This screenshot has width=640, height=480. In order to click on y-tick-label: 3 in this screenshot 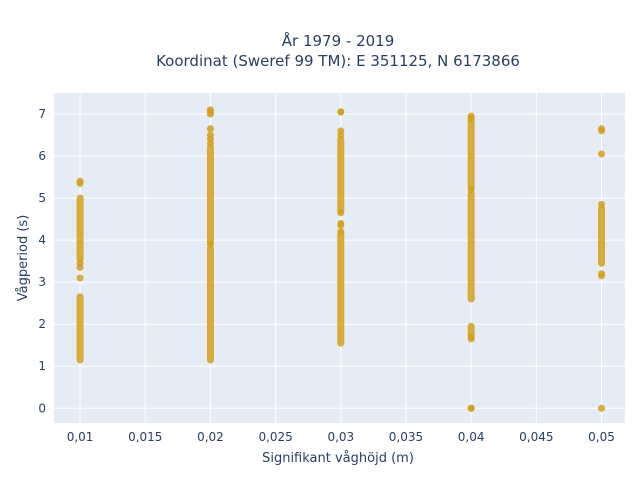, I will do `click(42, 282)`.